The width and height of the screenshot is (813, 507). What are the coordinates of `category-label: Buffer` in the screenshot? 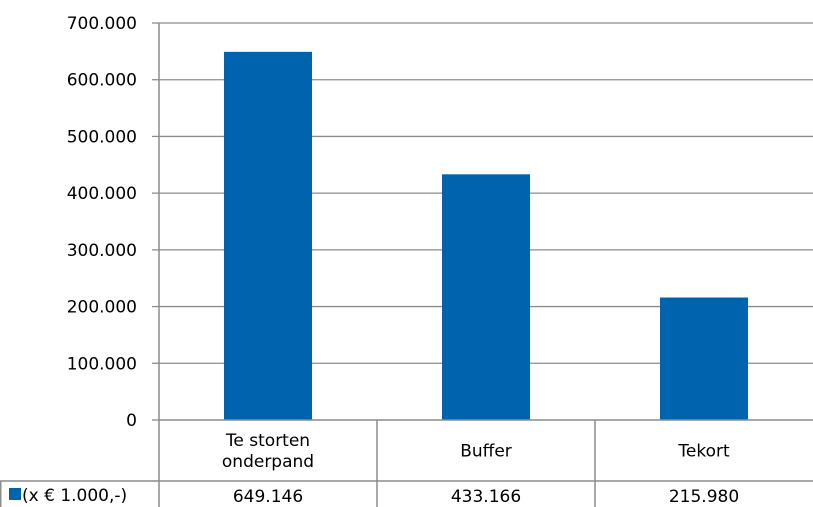 It's located at (486, 452).